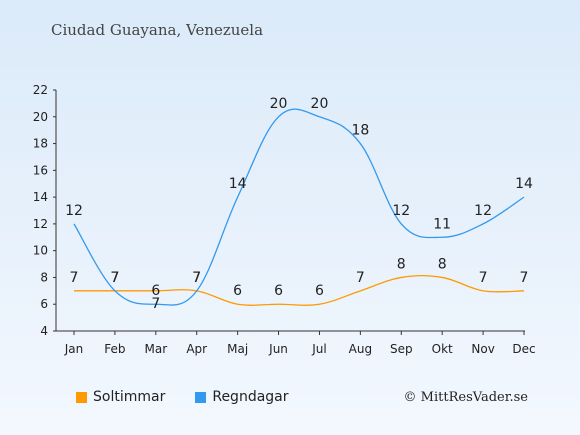 The image size is (580, 435). I want to click on copyright-text: © MittResVader.se, so click(465, 397).